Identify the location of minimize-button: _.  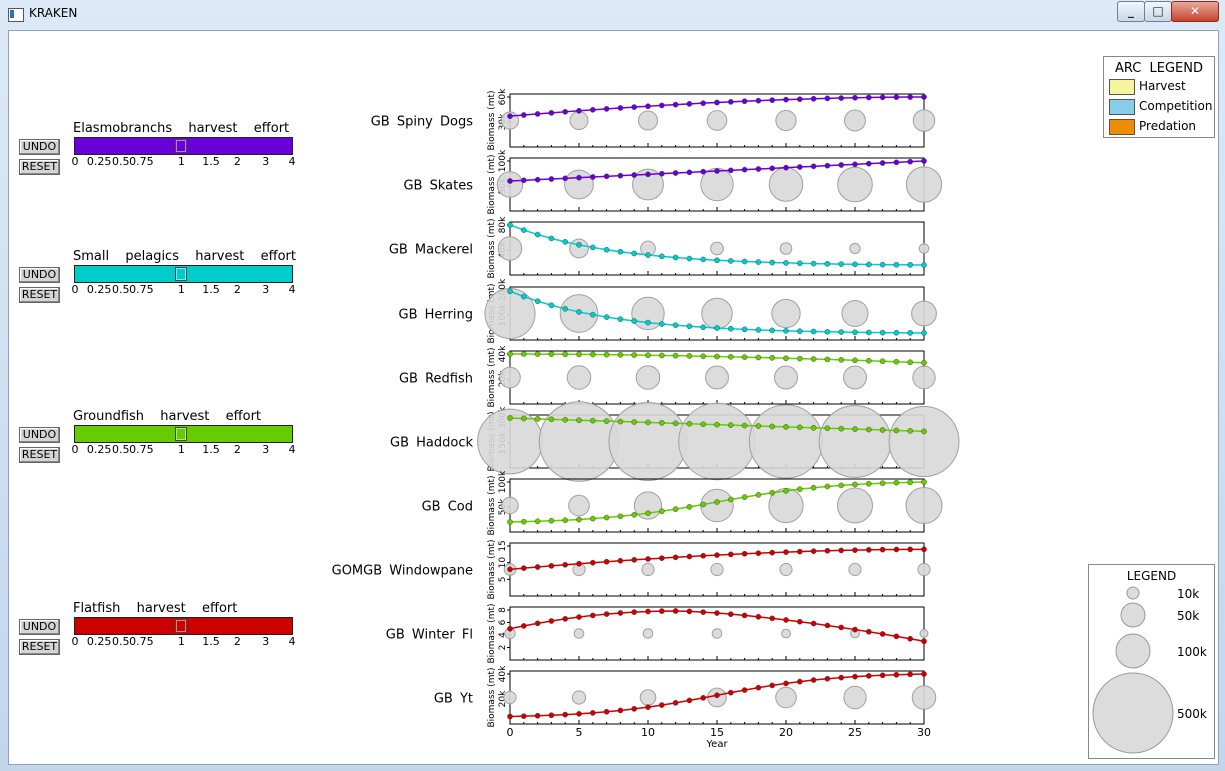
(1131, 11).